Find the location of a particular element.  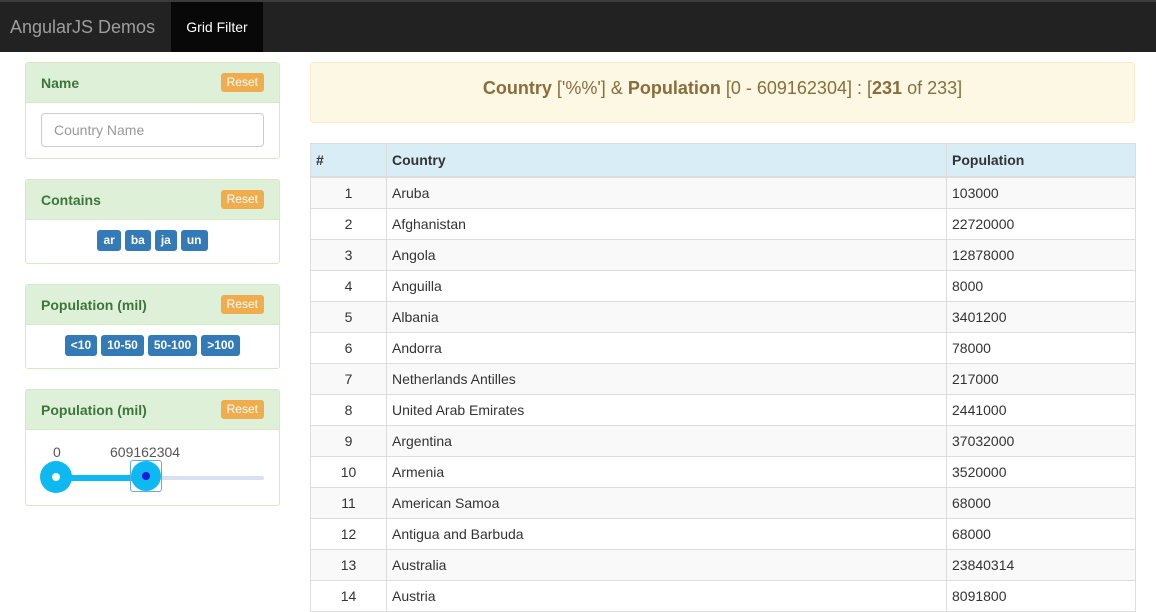

row-population: 217000 is located at coordinates (1041, 379).